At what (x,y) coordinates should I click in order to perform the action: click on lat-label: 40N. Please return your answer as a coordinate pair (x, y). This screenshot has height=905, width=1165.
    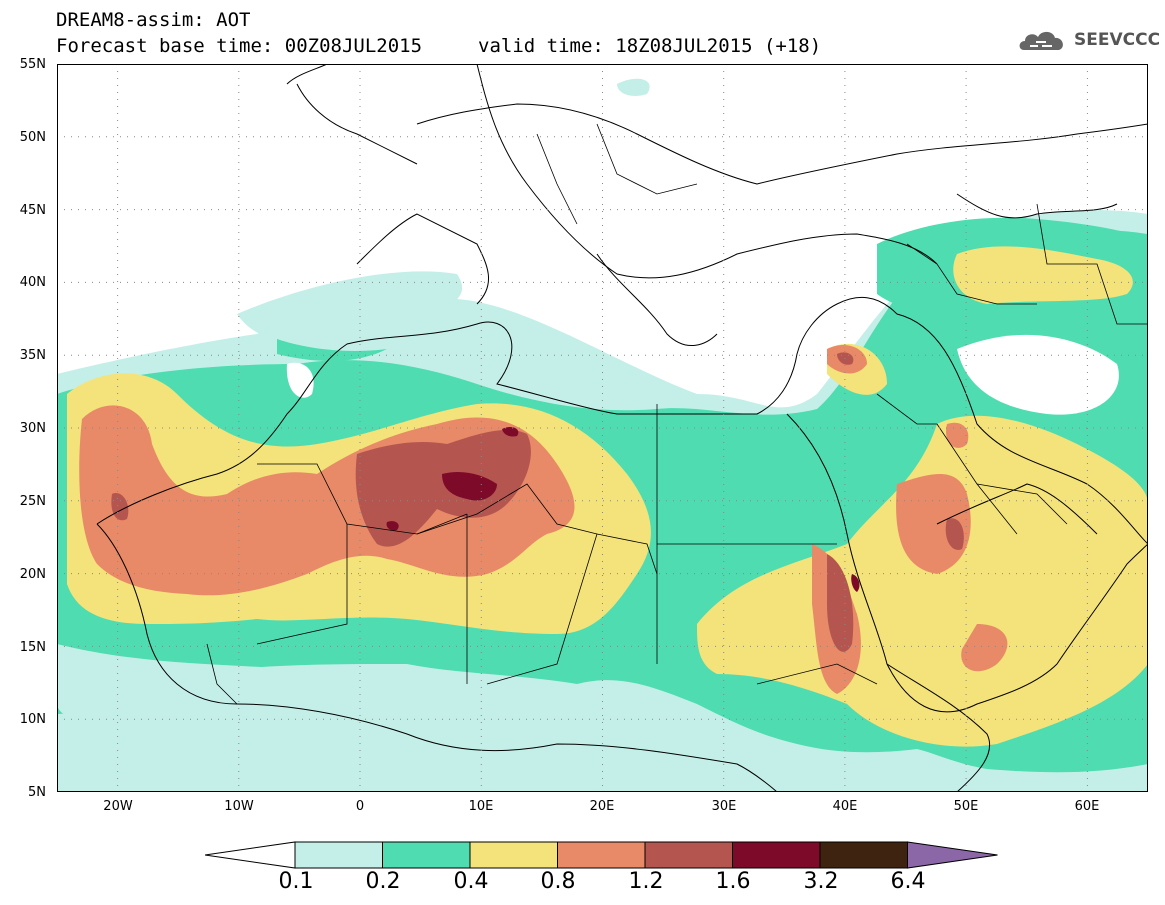
    Looking at the image, I should click on (32, 282).